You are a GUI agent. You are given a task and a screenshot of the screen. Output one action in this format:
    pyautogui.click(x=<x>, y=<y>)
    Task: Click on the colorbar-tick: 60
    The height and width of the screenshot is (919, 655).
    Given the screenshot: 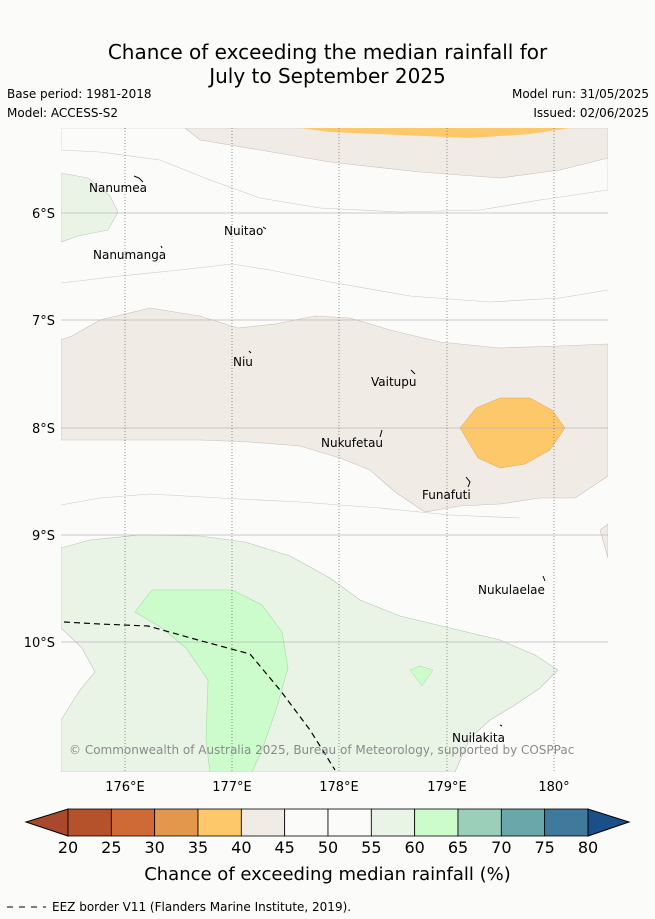 What is the action you would take?
    pyautogui.click(x=414, y=847)
    